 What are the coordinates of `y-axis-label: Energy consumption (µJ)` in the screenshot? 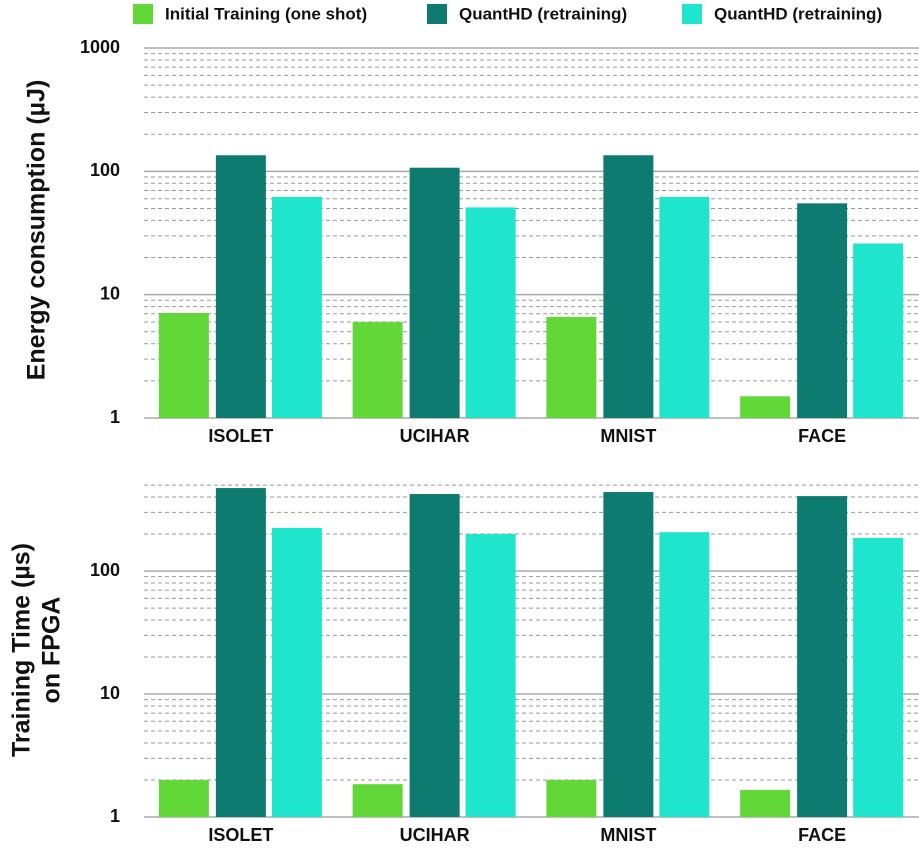 It's located at (37, 230).